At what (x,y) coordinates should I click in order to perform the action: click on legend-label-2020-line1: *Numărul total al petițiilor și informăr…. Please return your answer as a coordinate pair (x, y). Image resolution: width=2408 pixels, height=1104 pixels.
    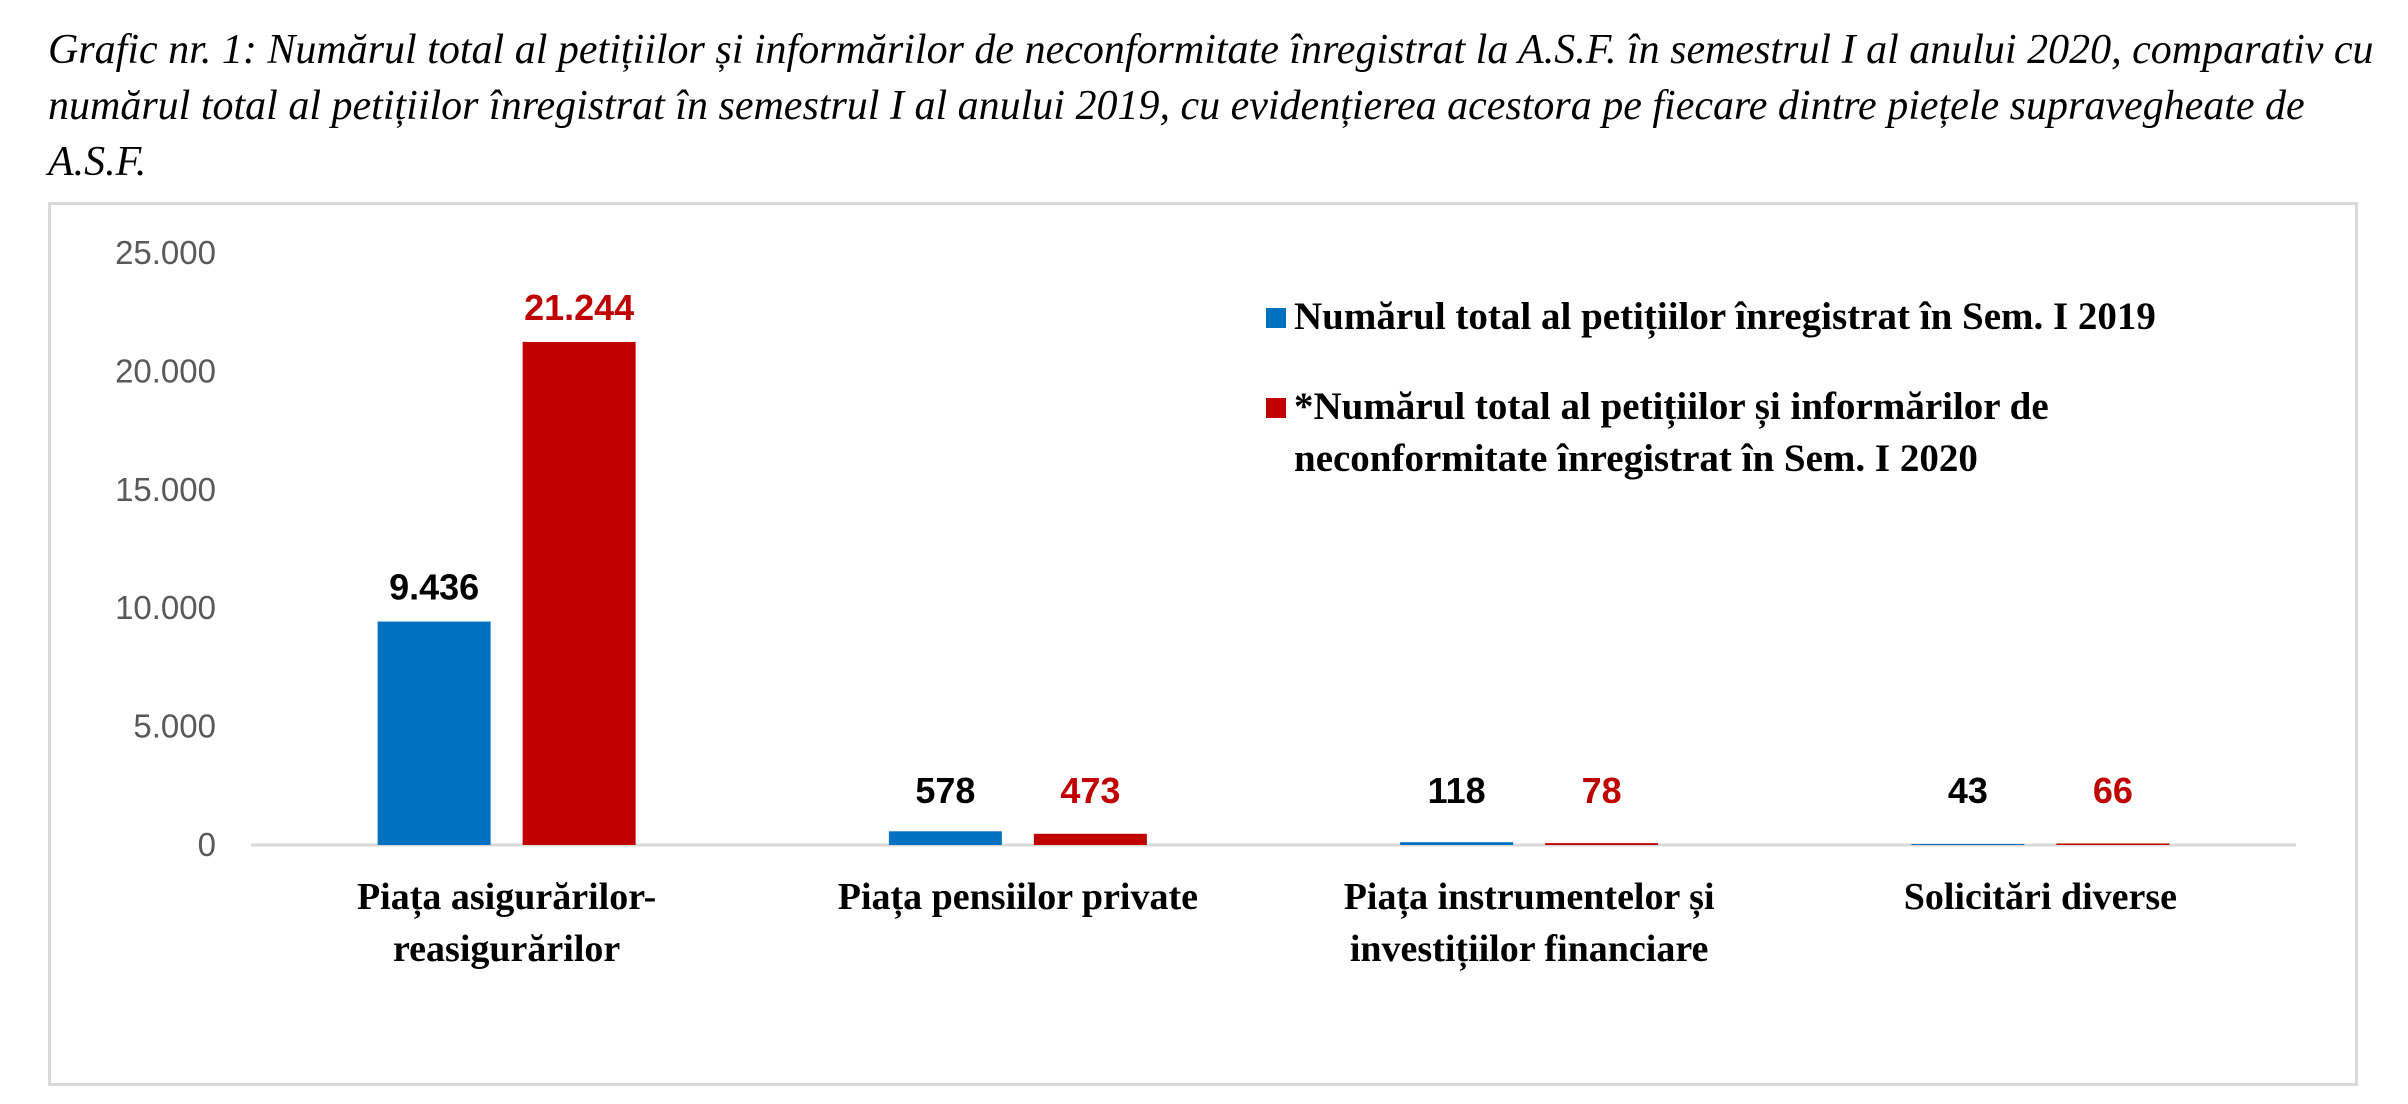
    Looking at the image, I should click on (1671, 407).